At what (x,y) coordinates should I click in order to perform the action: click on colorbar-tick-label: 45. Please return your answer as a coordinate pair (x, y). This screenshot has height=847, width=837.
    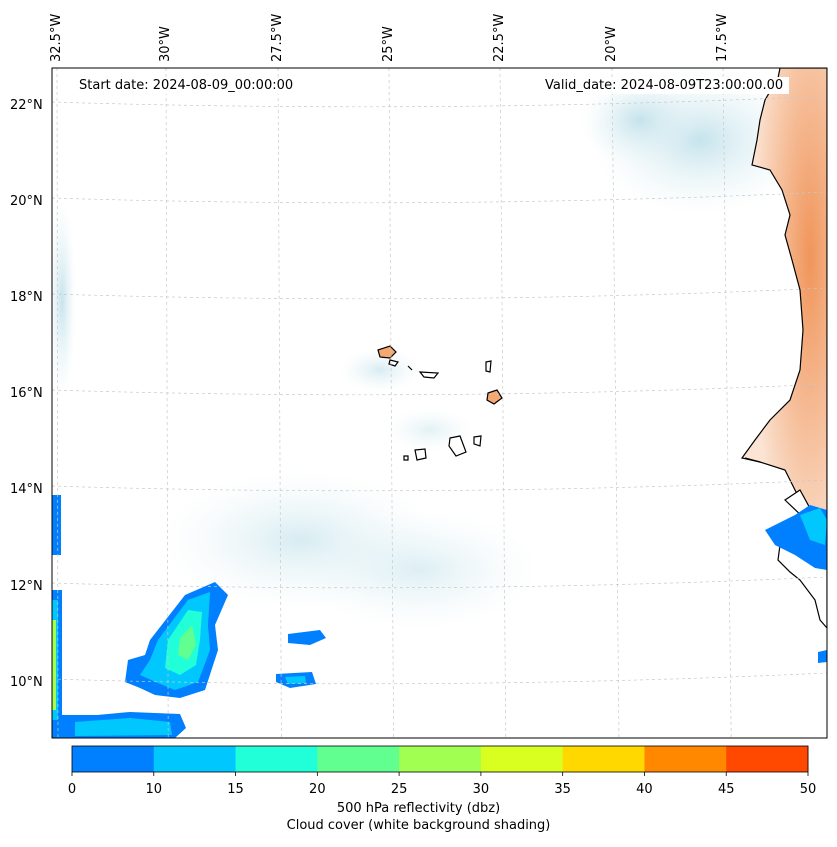
    Looking at the image, I should click on (726, 789).